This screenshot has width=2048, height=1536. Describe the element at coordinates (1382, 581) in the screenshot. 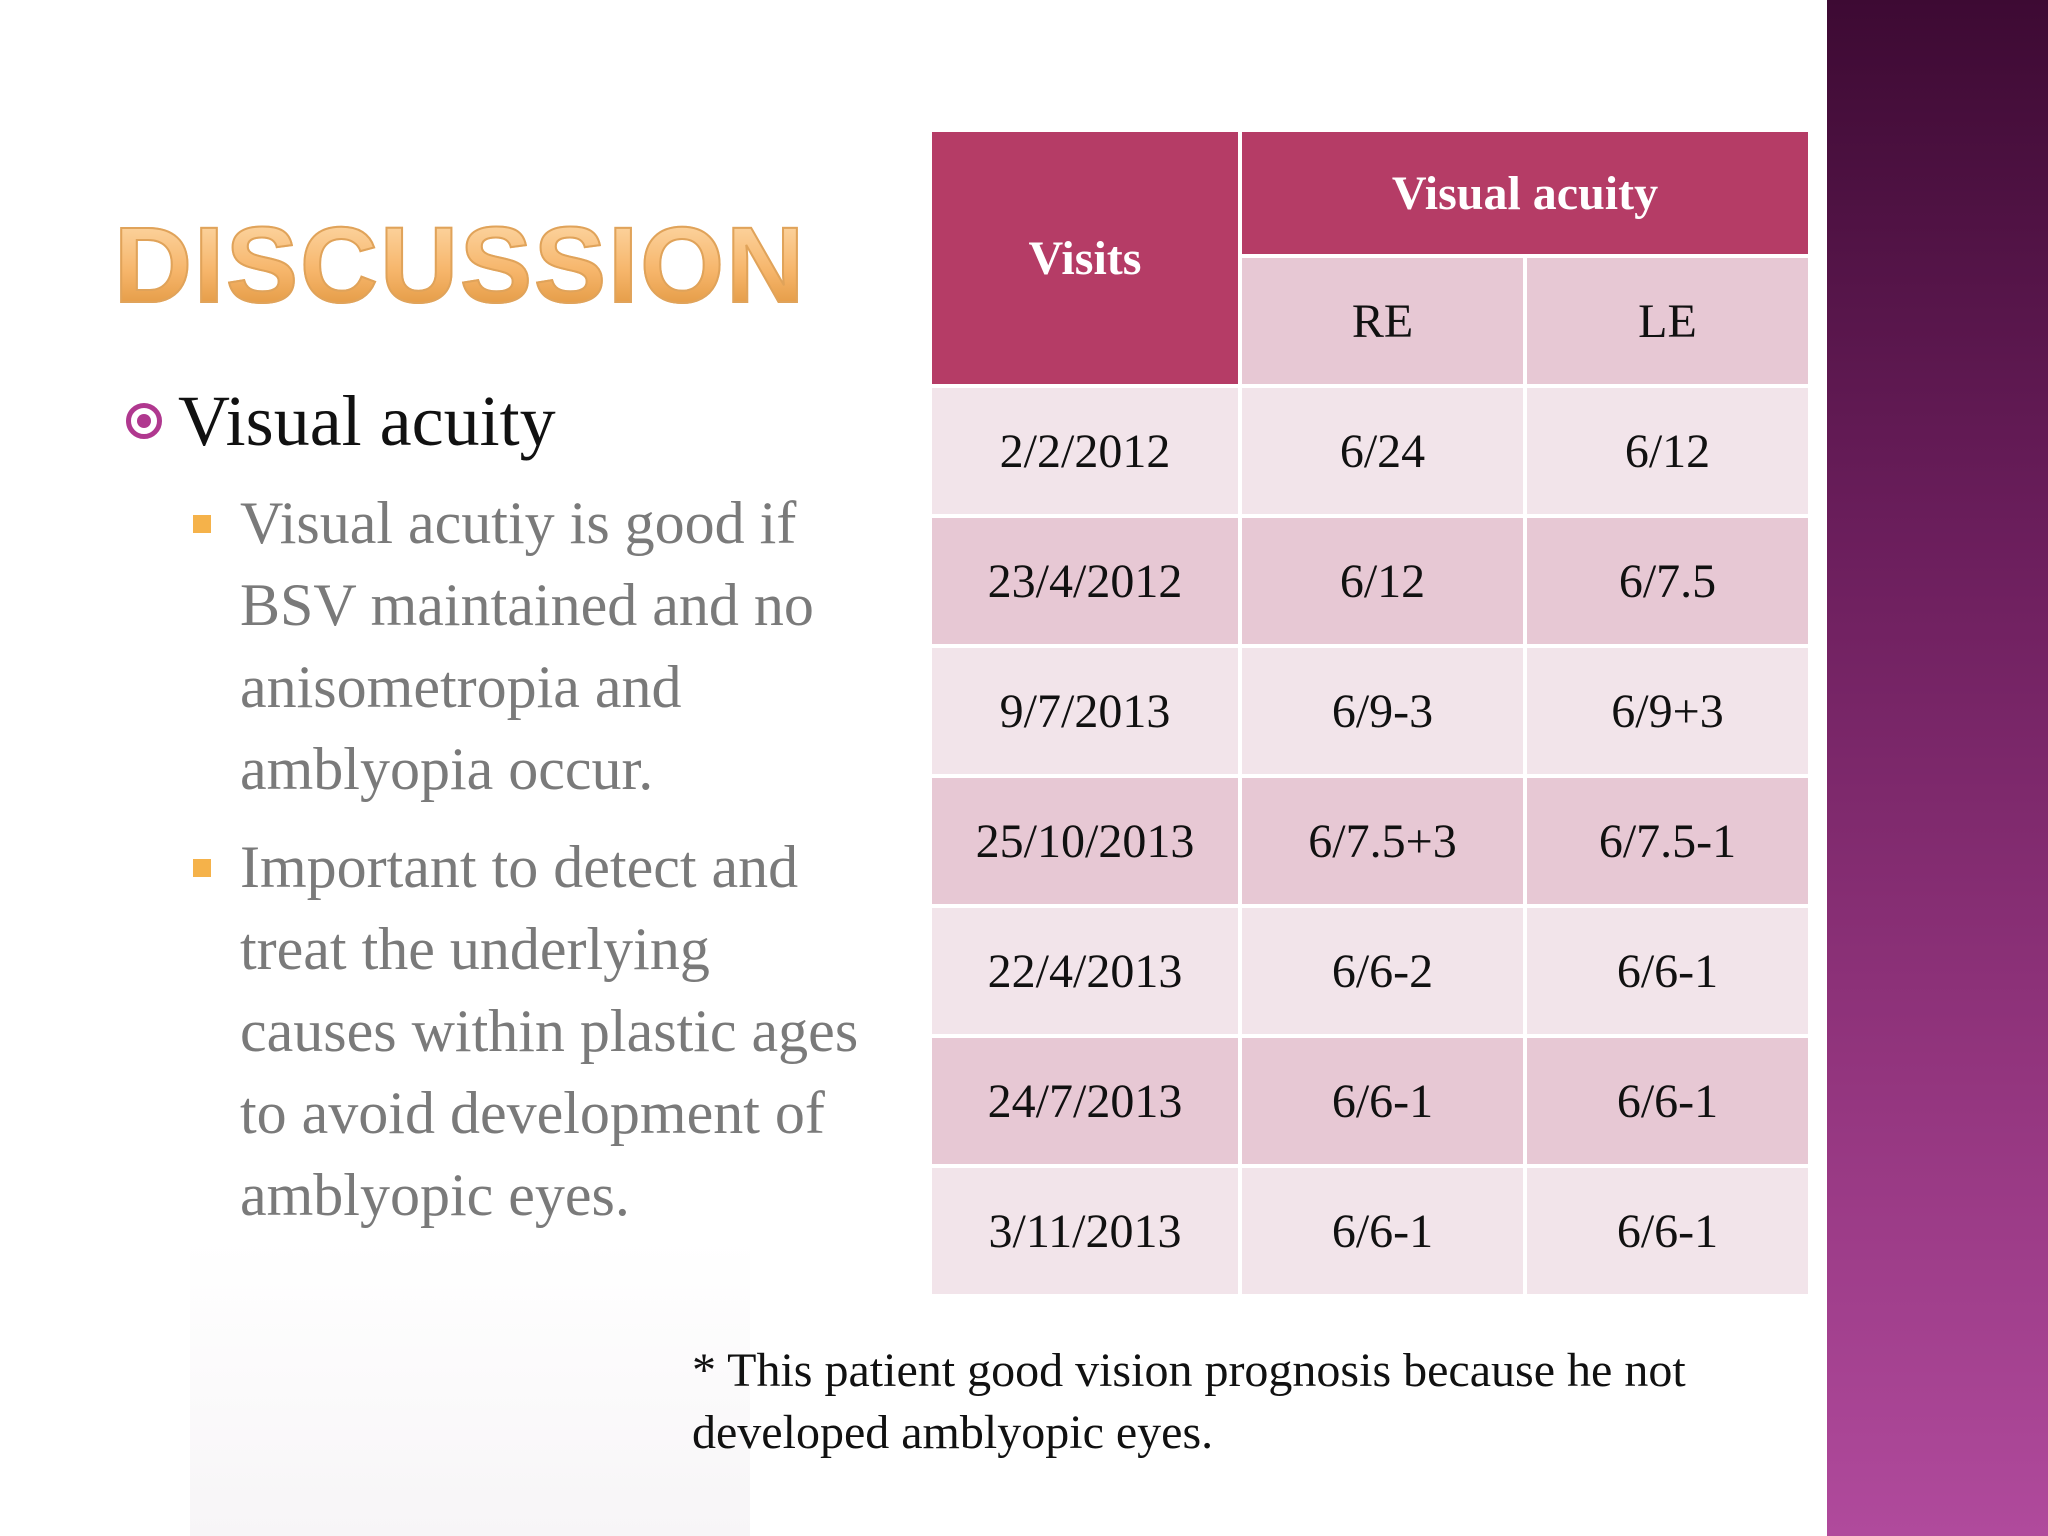

I see `re-value-cell: 6/12` at that location.